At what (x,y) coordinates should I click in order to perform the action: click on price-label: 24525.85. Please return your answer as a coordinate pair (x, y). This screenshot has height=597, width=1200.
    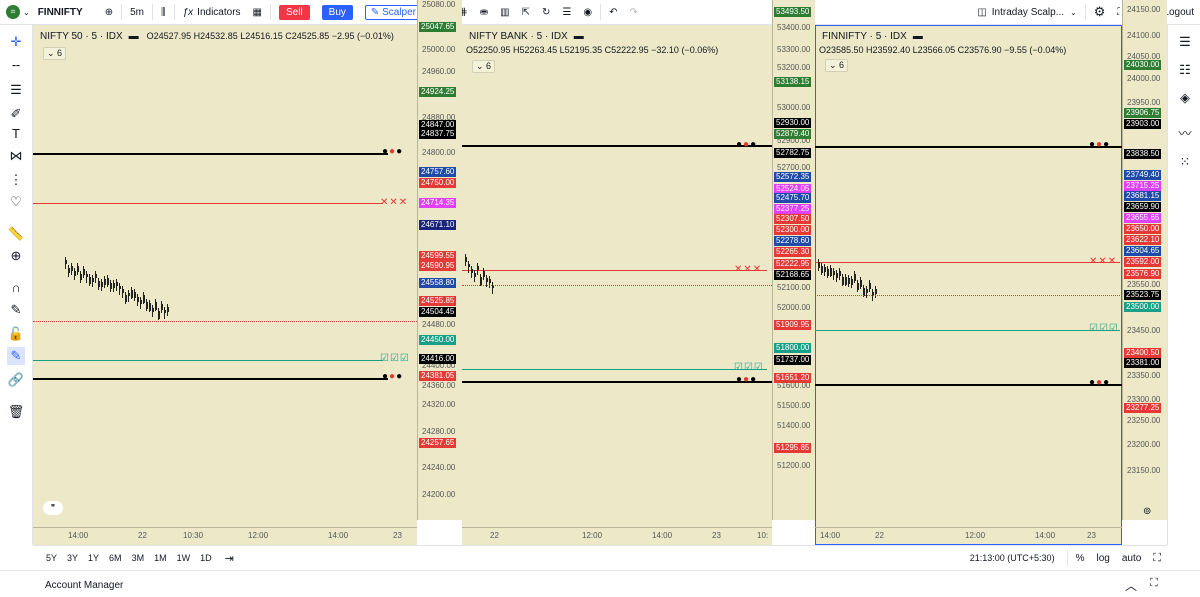
    Looking at the image, I should click on (438, 301).